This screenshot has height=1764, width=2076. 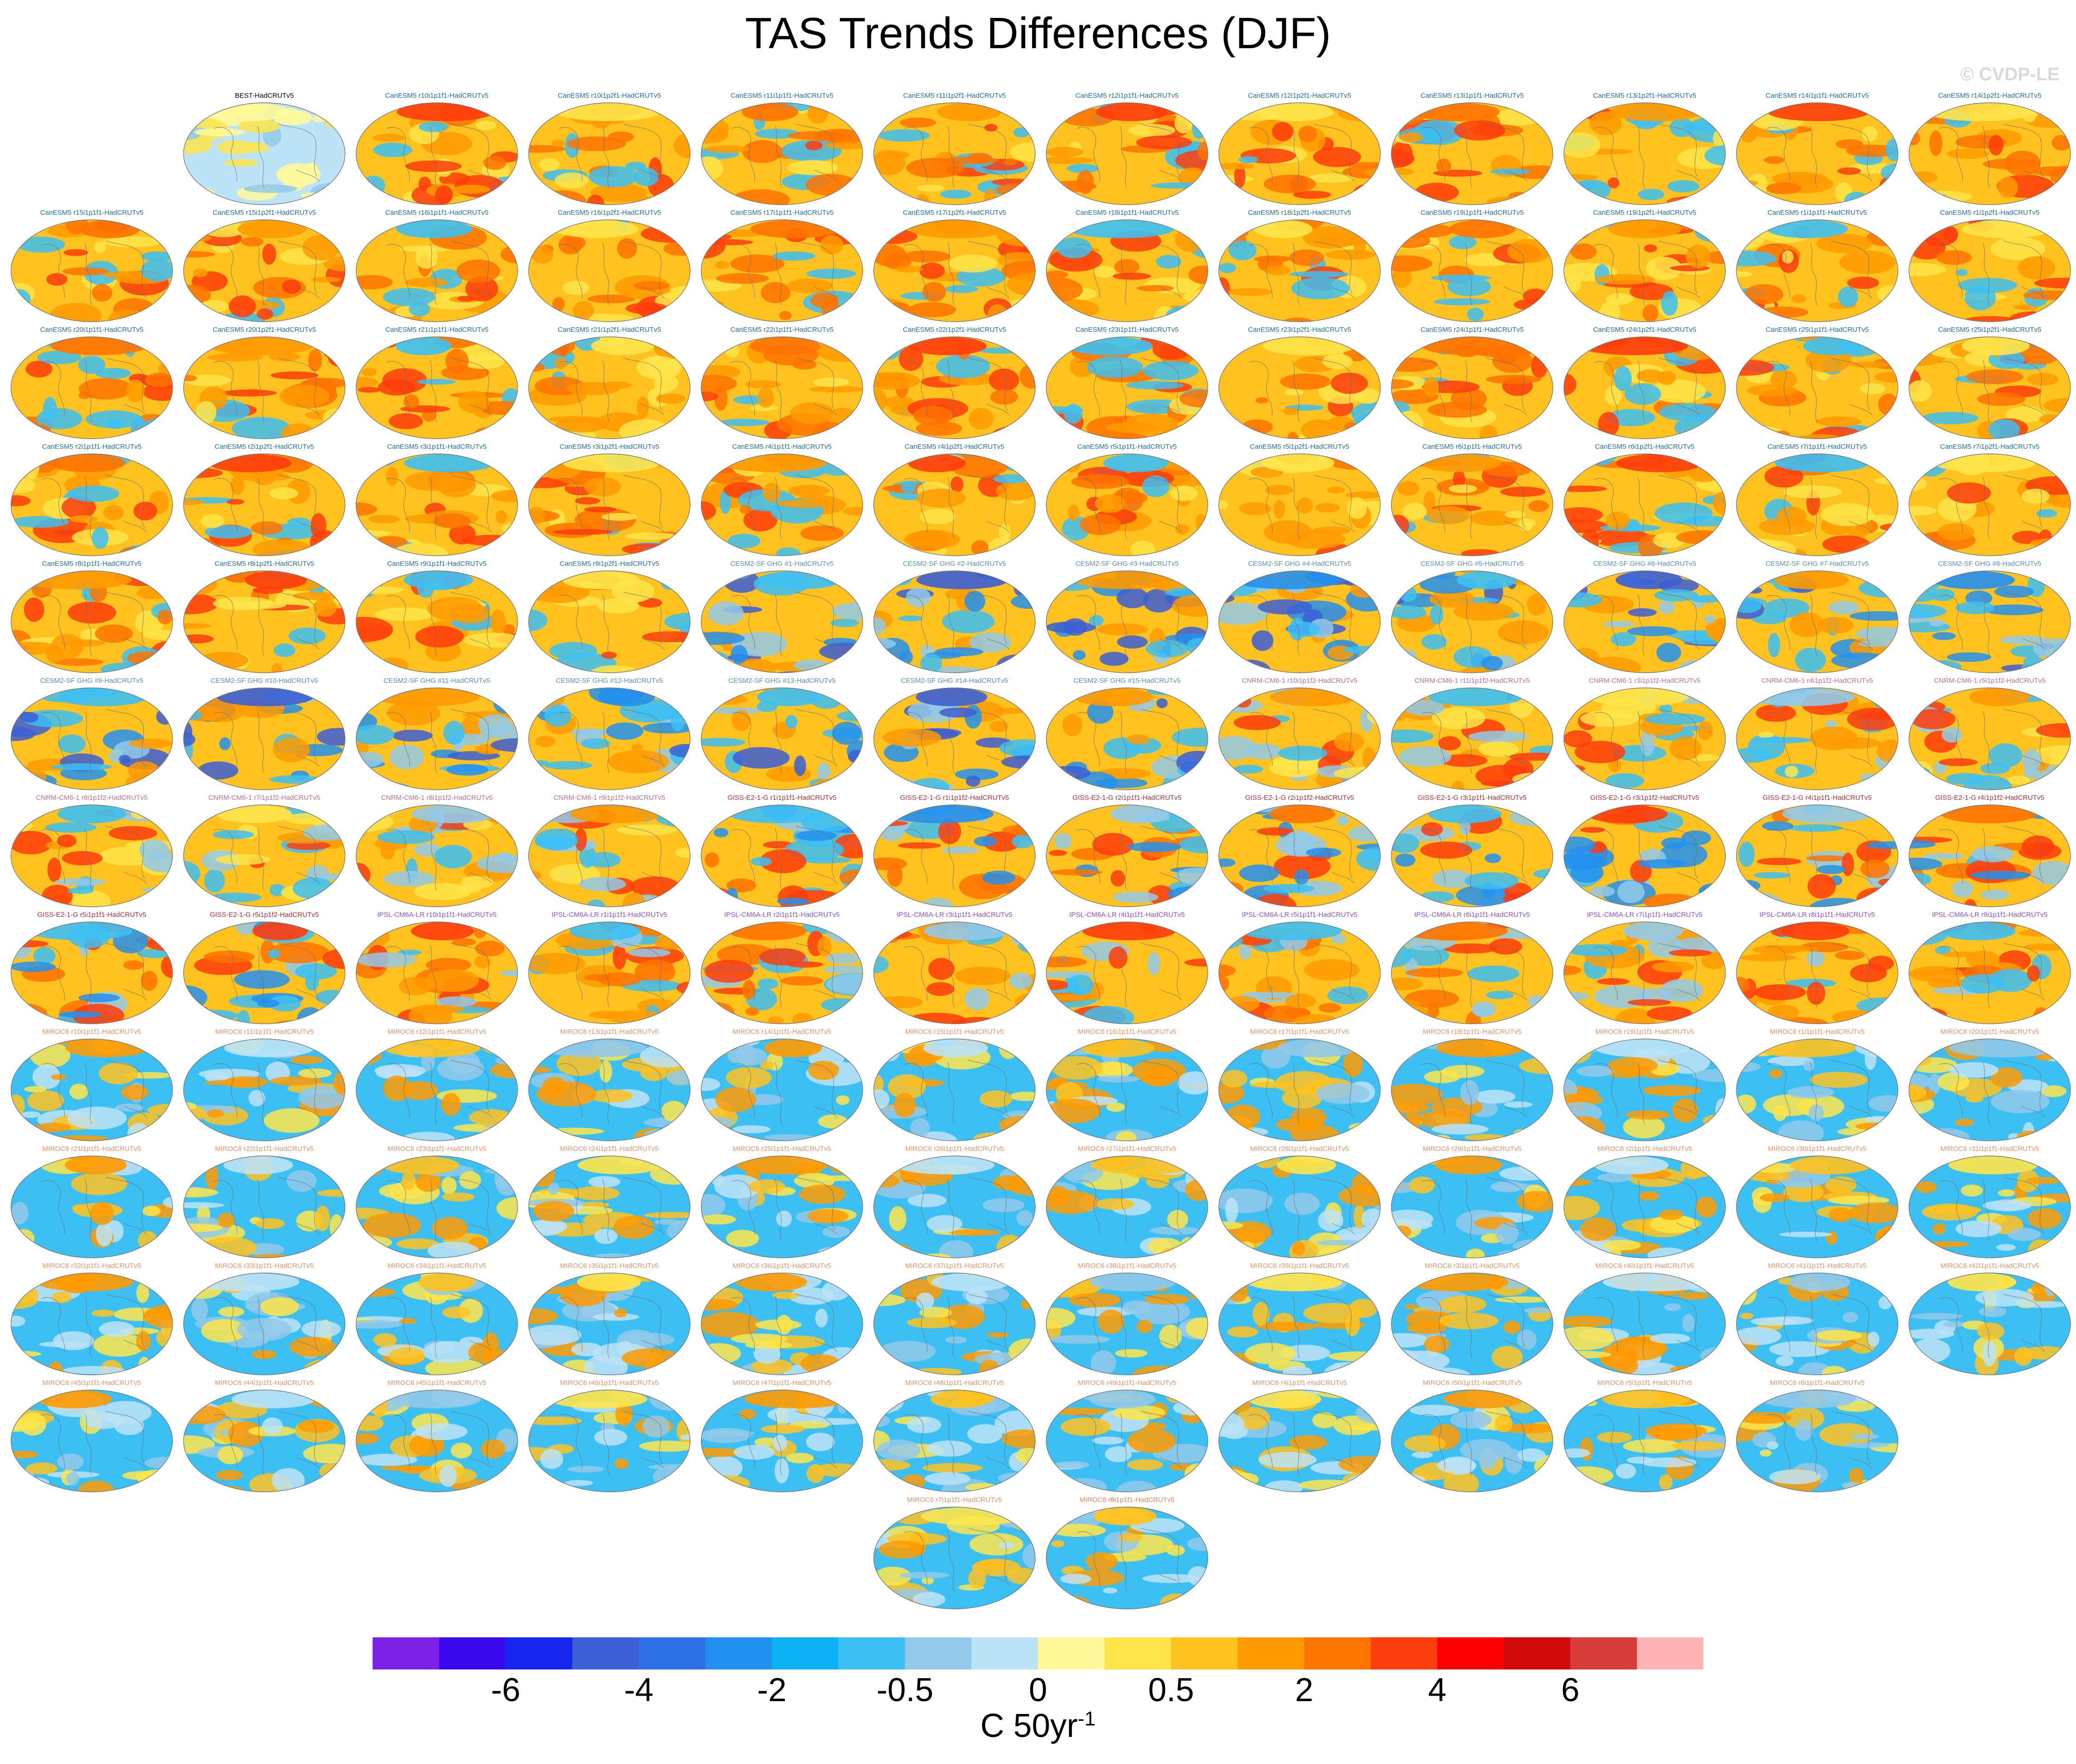 What do you see at coordinates (954, 915) in the screenshot?
I see `map-panel-label: IPSL-CM6A-LR r3i1p1f1-HadCRUTv5` at bounding box center [954, 915].